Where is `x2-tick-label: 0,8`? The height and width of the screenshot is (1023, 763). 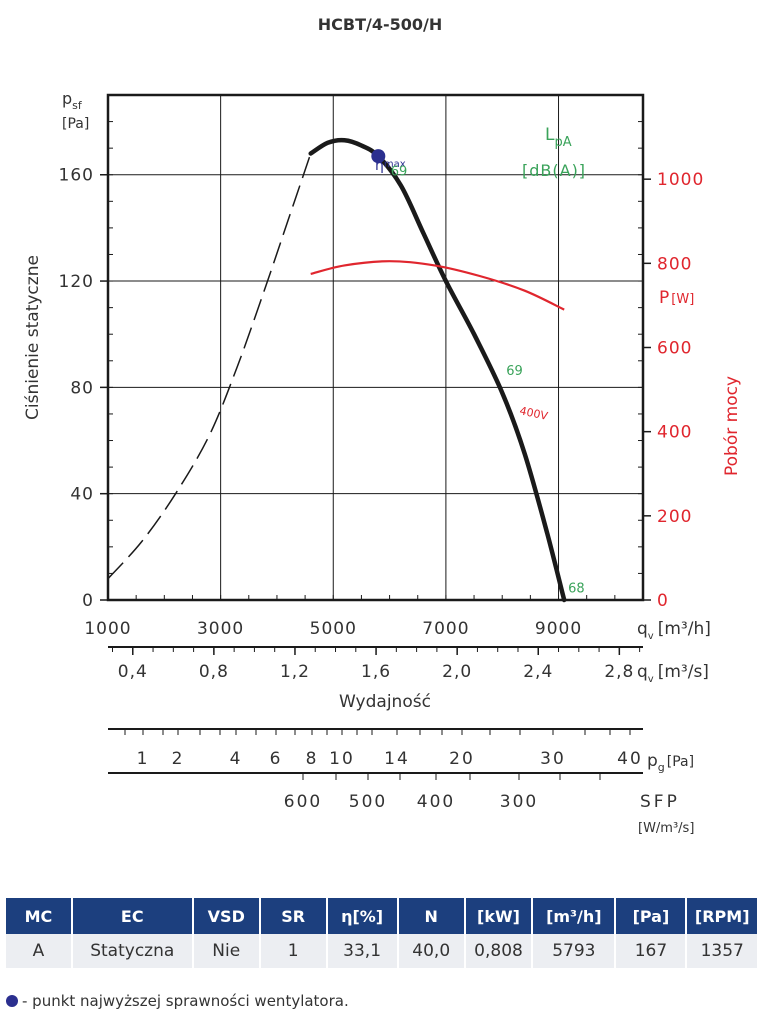 x2-tick-label: 0,8 is located at coordinates (214, 672).